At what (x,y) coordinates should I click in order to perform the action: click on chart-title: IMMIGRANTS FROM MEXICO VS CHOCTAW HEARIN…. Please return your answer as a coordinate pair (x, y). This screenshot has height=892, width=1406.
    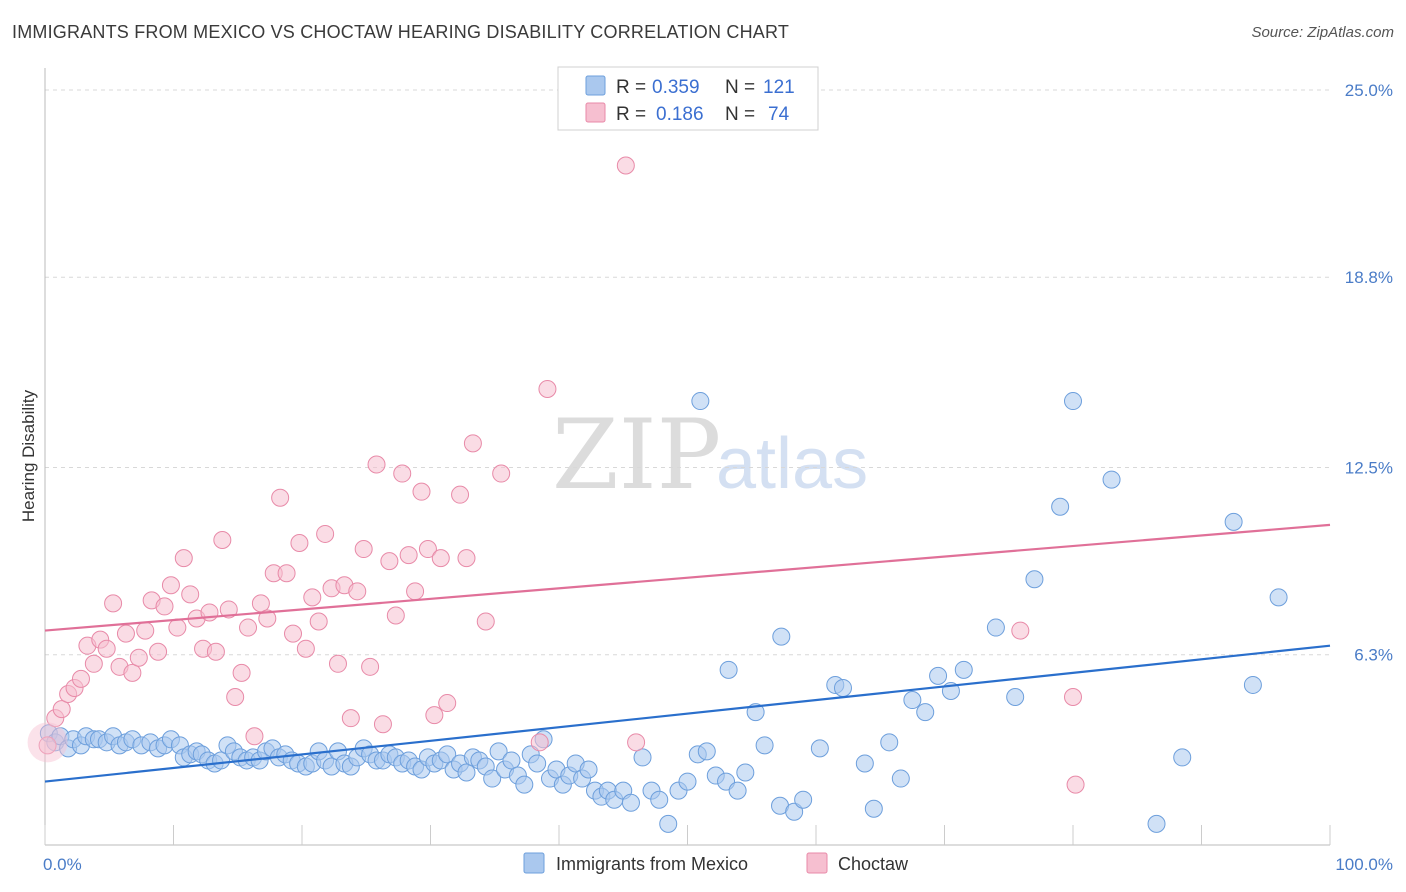
    Looking at the image, I should click on (401, 32).